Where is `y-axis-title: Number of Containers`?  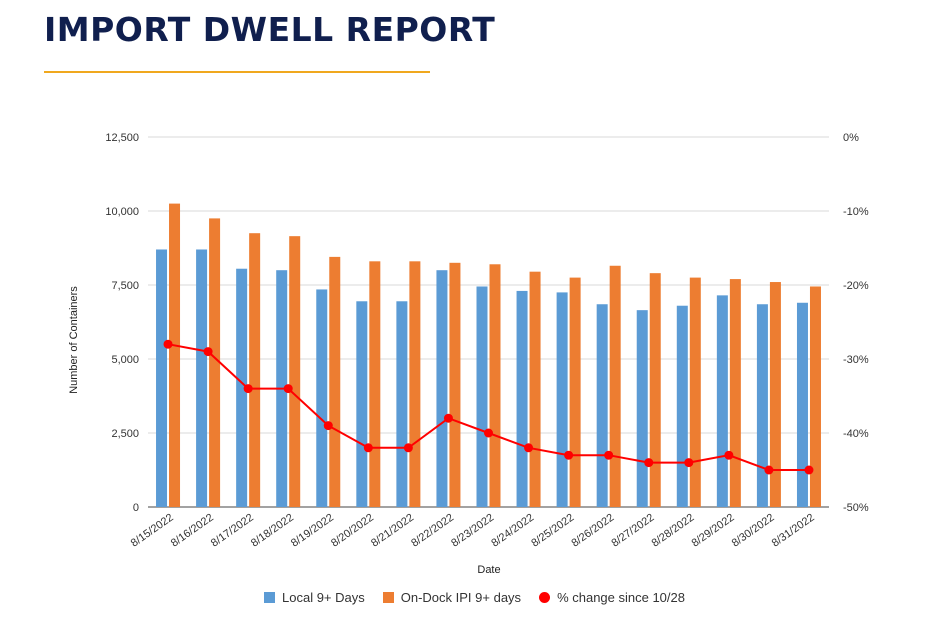
y-axis-title: Number of Containers is located at coordinates (74, 340).